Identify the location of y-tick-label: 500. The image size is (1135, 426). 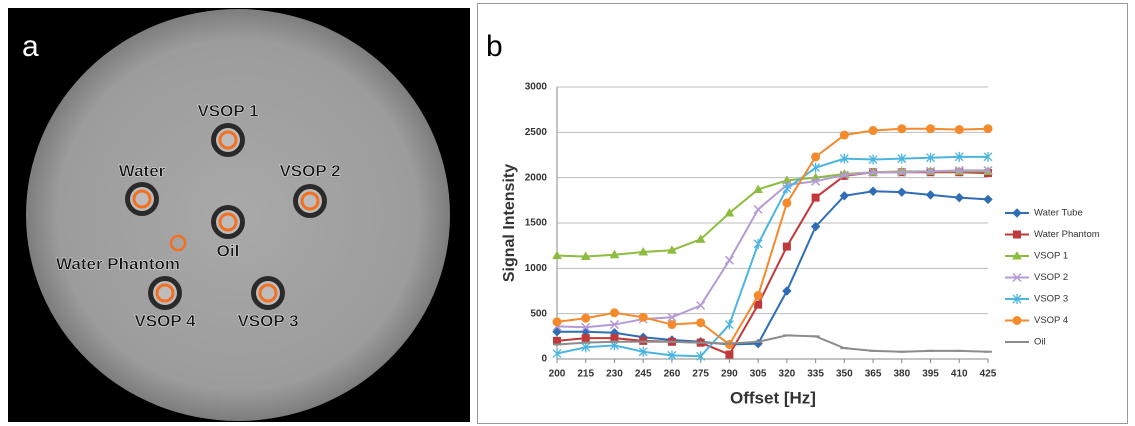
(538, 313).